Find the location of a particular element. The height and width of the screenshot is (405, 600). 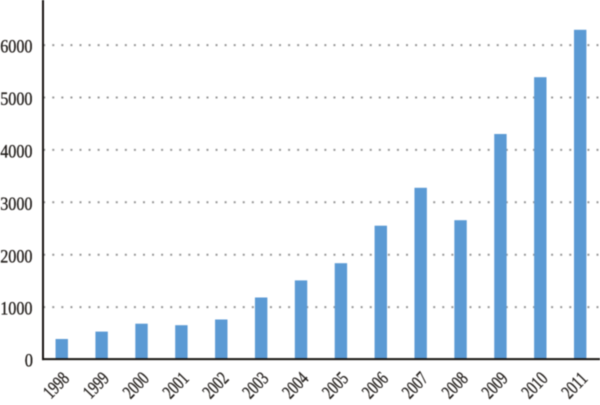

svg-text: 2011 is located at coordinates (575, 384).